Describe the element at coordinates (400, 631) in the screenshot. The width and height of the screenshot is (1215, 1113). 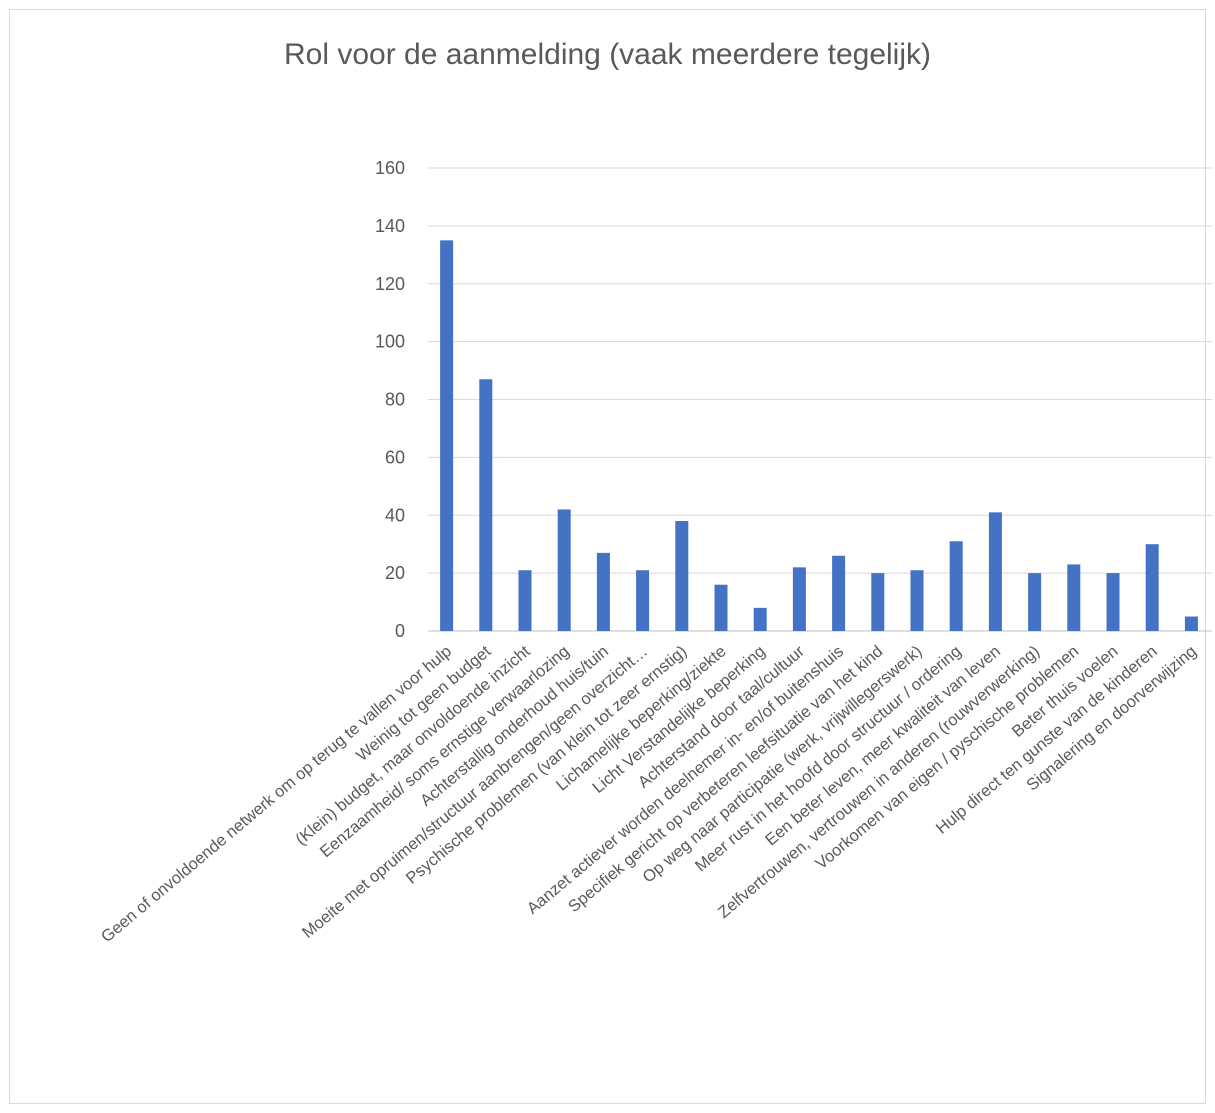
I see `y-tick-label: 0` at that location.